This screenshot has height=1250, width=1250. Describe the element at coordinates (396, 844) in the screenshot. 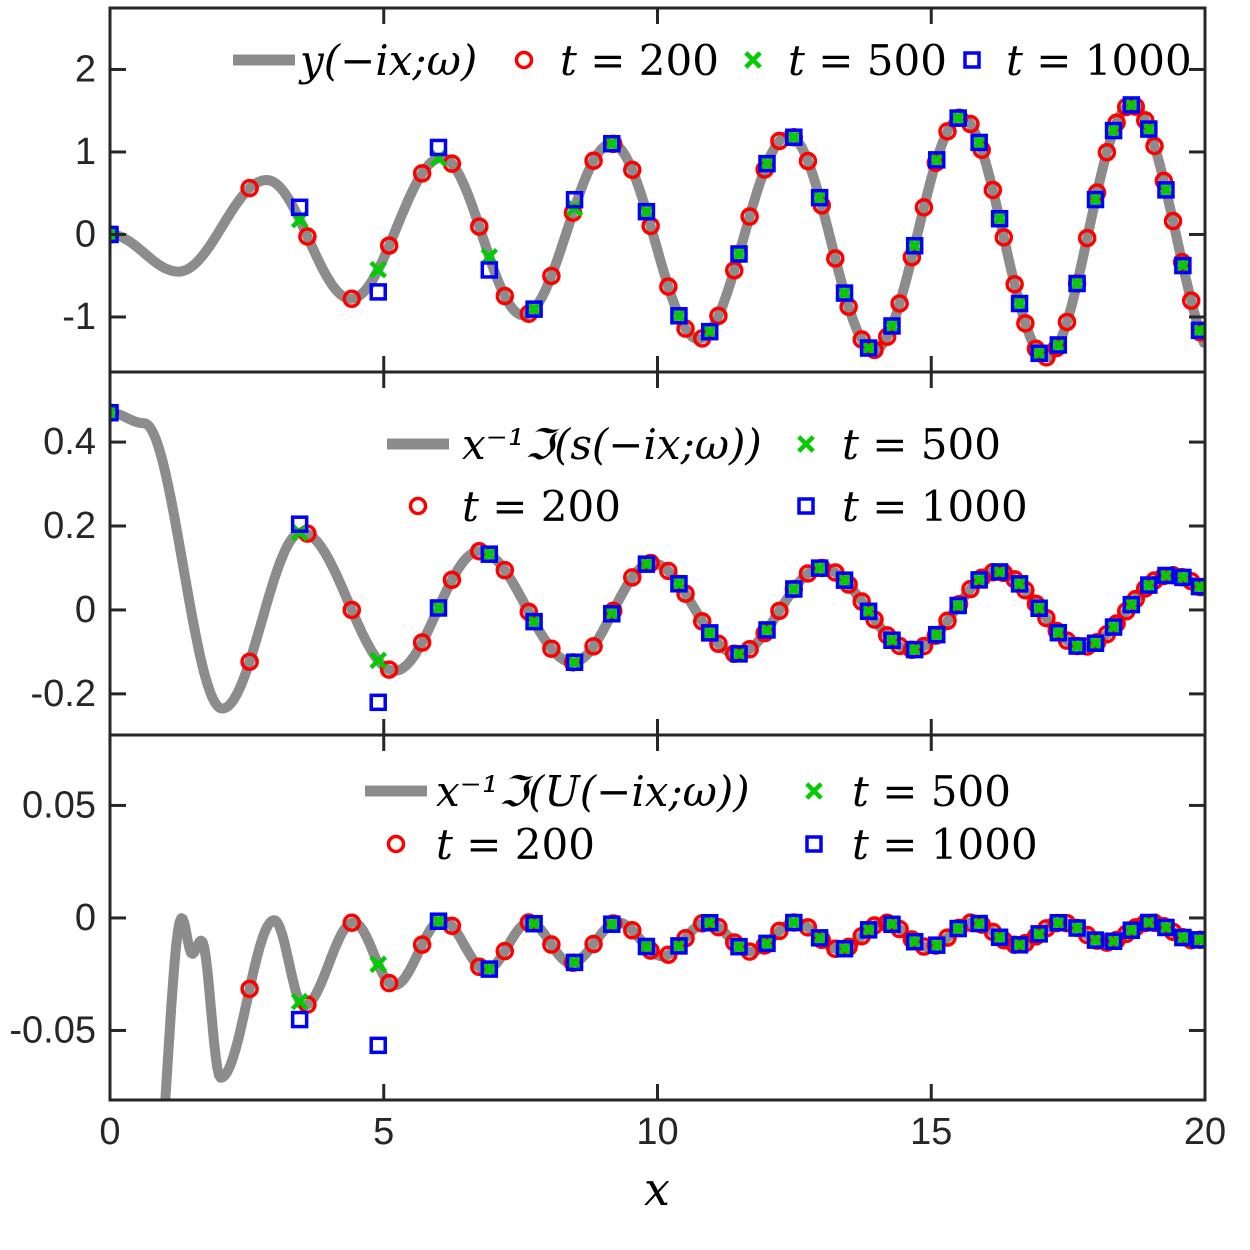

I see `legend-marker-circle` at that location.